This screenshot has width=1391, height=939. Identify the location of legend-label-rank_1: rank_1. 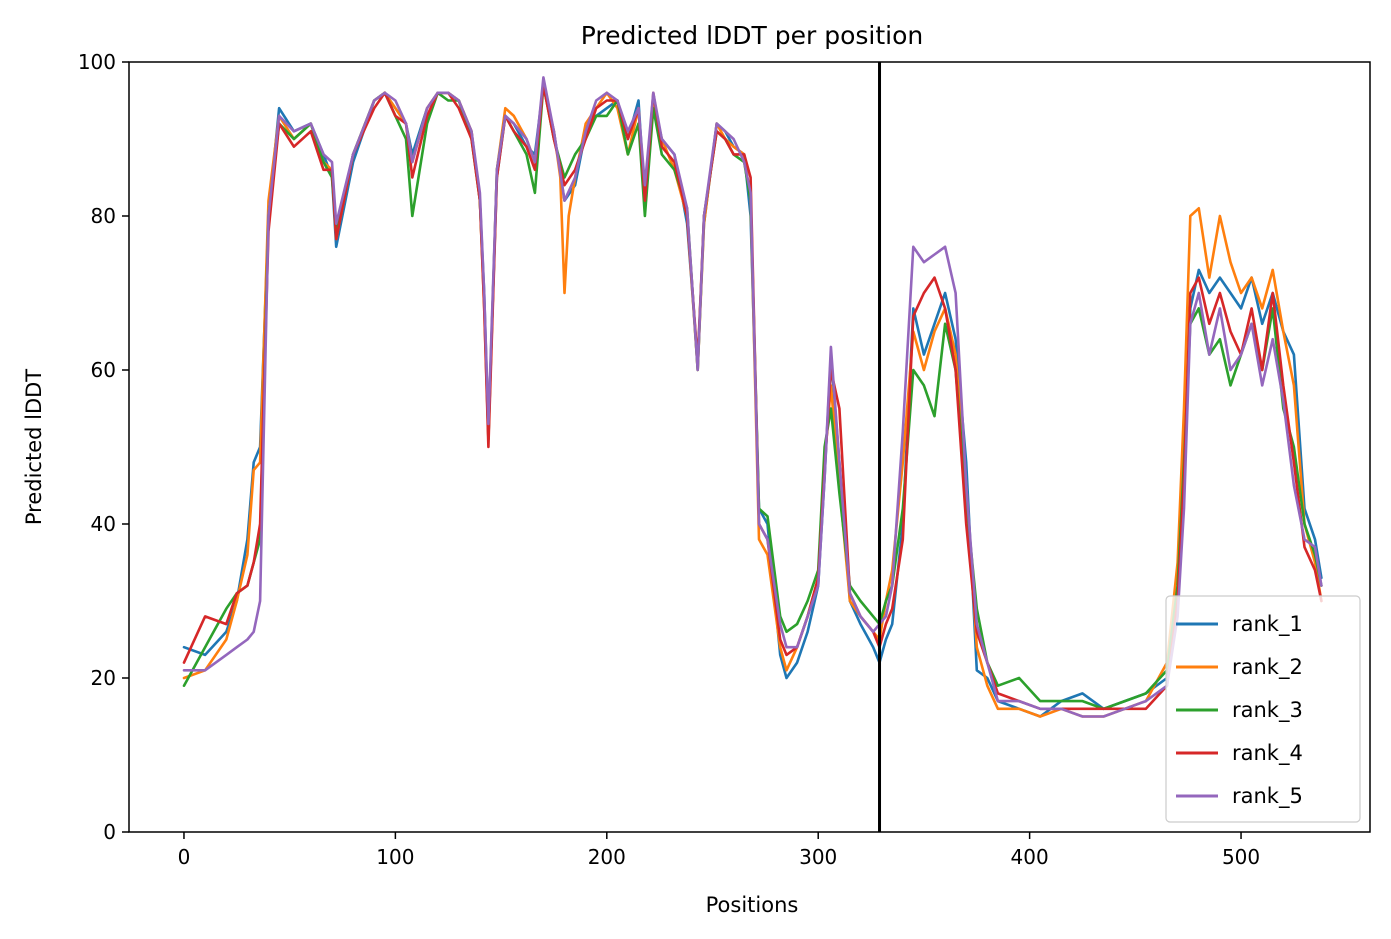
(1267, 624).